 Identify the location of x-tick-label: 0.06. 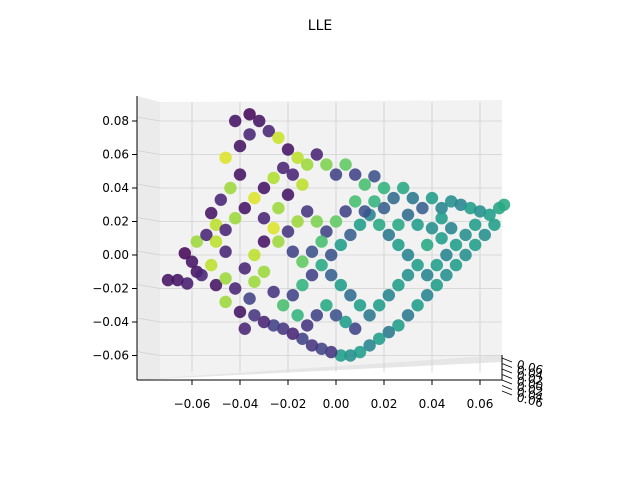
(480, 404).